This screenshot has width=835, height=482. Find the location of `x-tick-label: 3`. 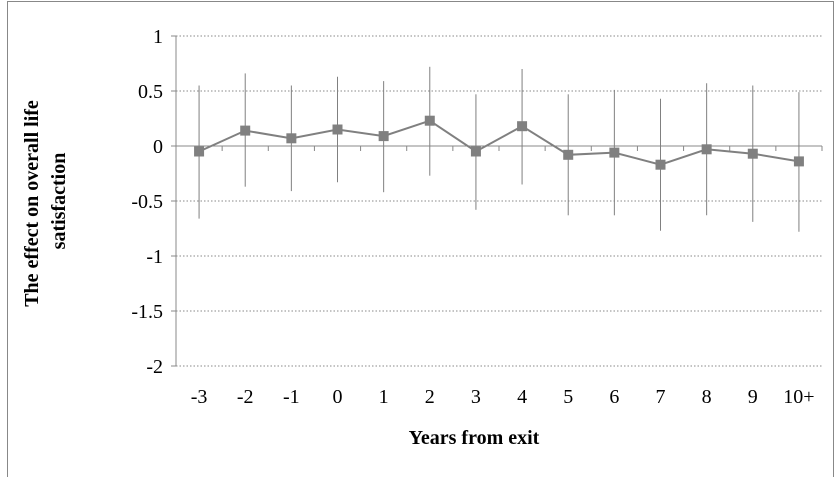

x-tick-label: 3 is located at coordinates (476, 397).